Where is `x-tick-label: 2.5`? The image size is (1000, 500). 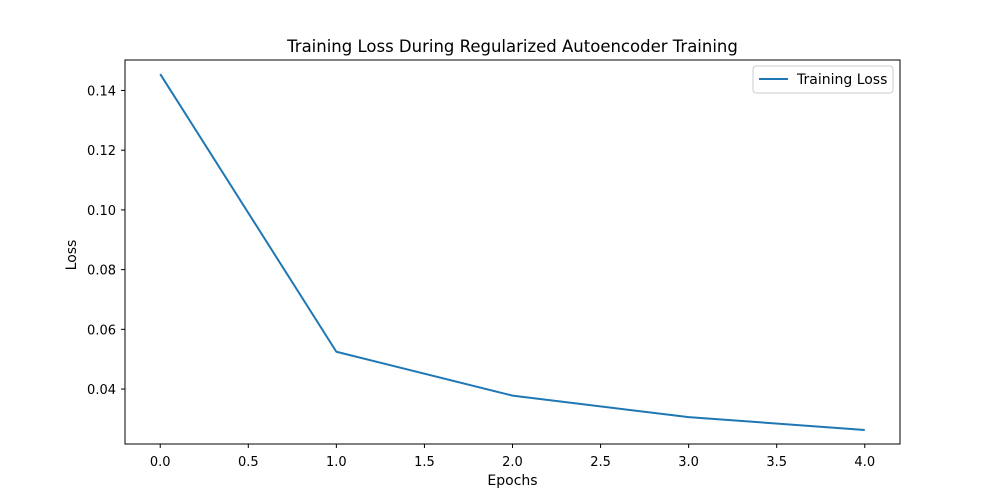
x-tick-label: 2.5 is located at coordinates (600, 462).